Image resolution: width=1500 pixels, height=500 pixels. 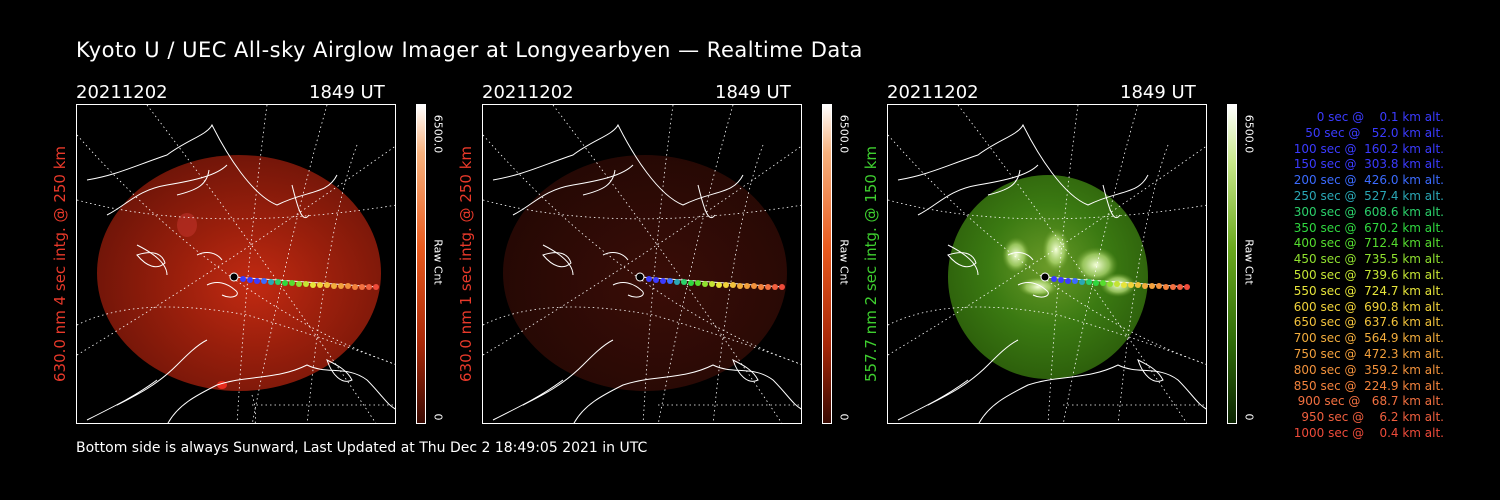 What do you see at coordinates (1368, 274) in the screenshot?
I see `legend-row: 500 sec @ 739.6 km alt.` at bounding box center [1368, 274].